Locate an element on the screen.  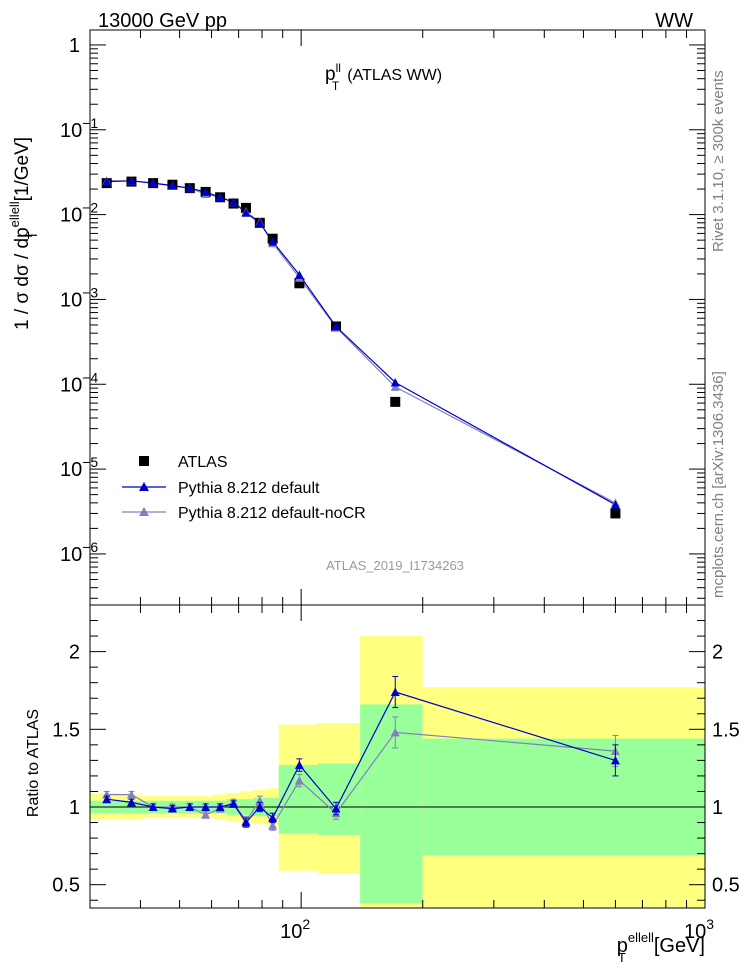
ratio-ytick-label-right-0: 0.5 is located at coordinates (726, 886).